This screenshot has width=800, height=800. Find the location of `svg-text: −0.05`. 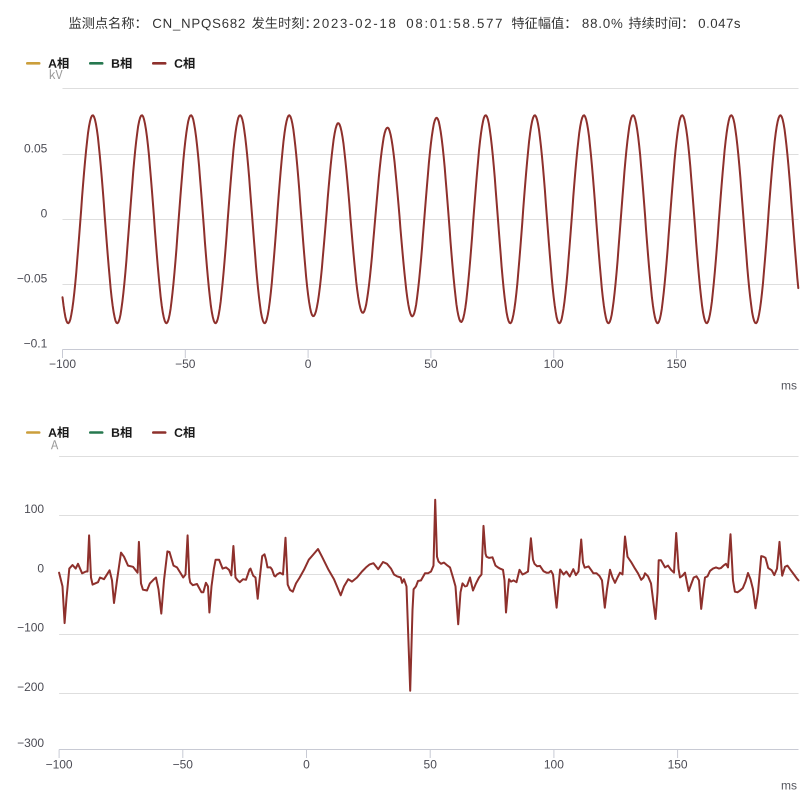

svg-text: −0.05 is located at coordinates (32, 279).